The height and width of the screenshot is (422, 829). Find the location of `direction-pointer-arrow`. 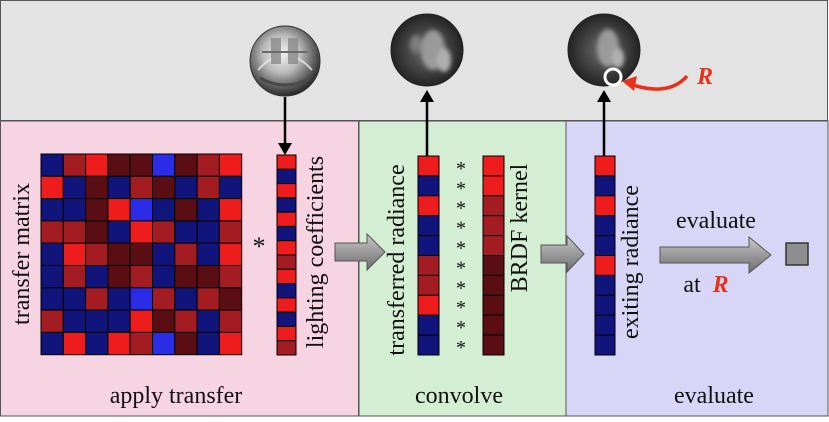

direction-pointer-arrow is located at coordinates (655, 82).